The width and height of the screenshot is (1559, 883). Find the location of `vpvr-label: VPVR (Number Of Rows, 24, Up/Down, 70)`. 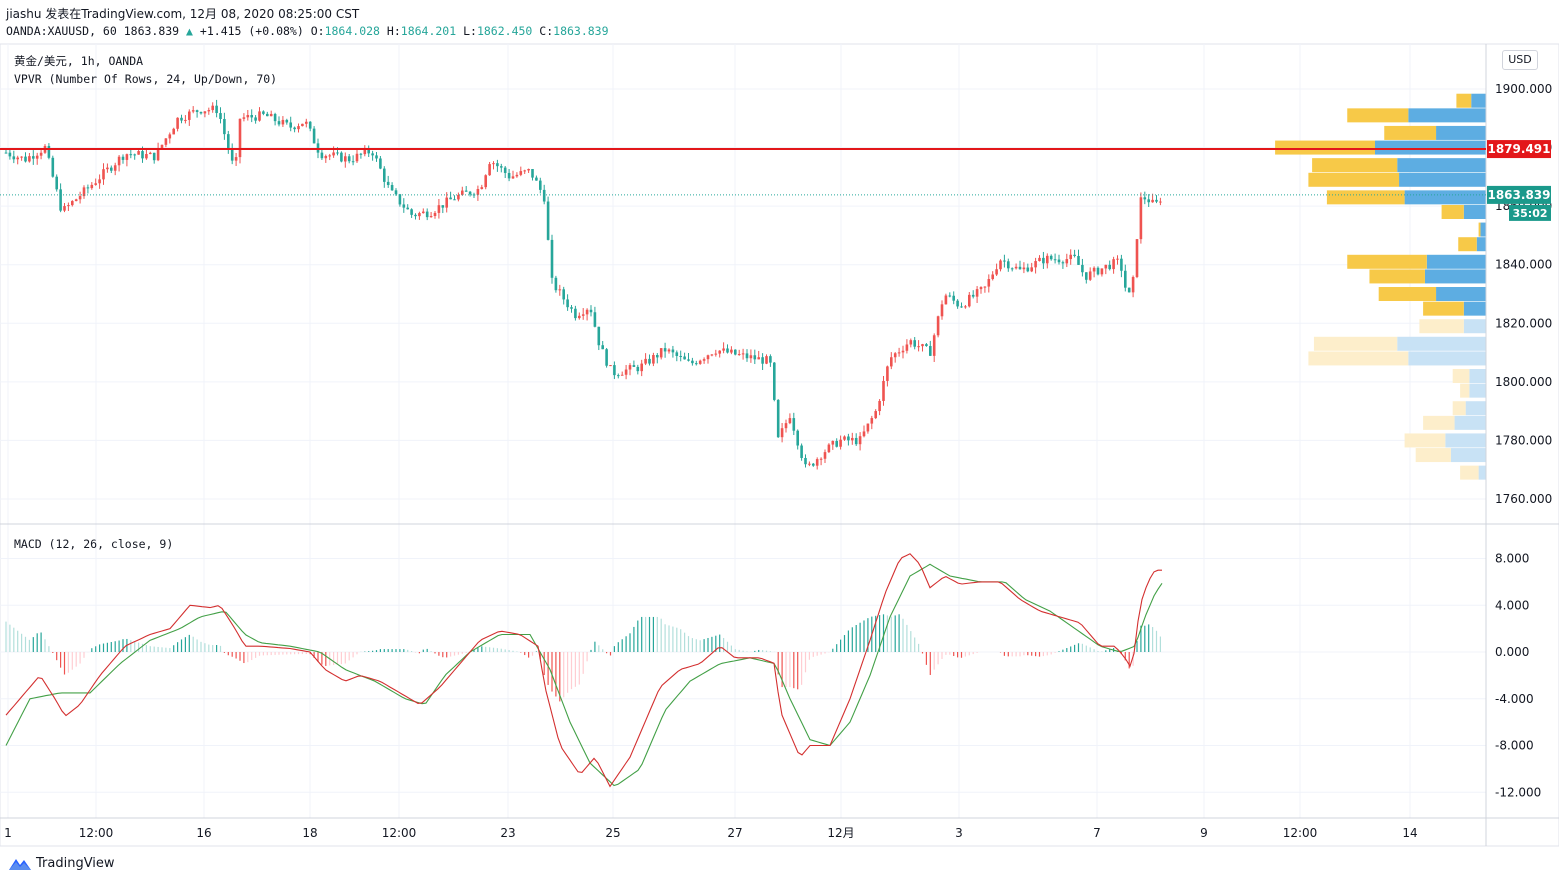

vpvr-label: VPVR (Number Of Rows, 24, Up/Down, 70) is located at coordinates (146, 79).